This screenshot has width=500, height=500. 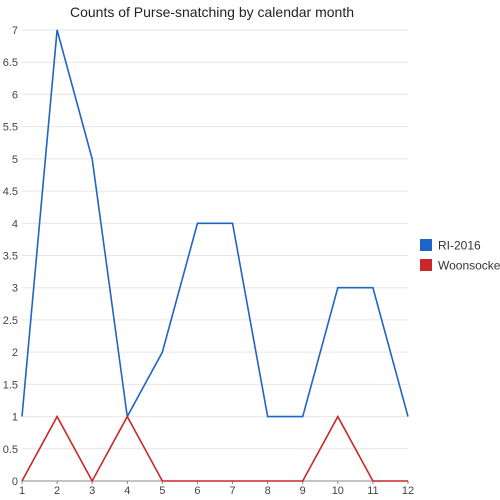 What do you see at coordinates (10, 321) in the screenshot?
I see `y-tick-label: 2.5` at bounding box center [10, 321].